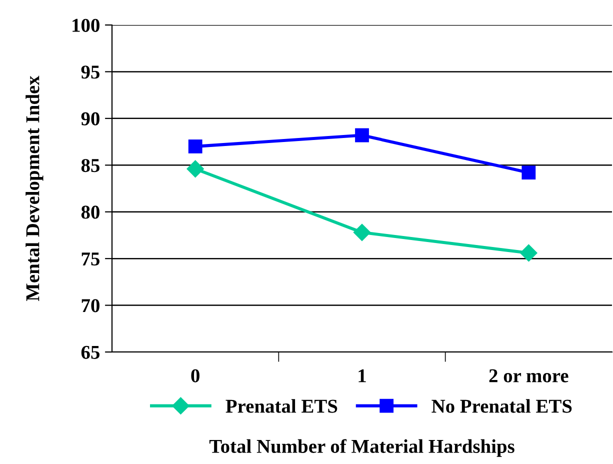 This screenshot has width=613, height=464. I want to click on x-tick-label: 0, so click(195, 375).